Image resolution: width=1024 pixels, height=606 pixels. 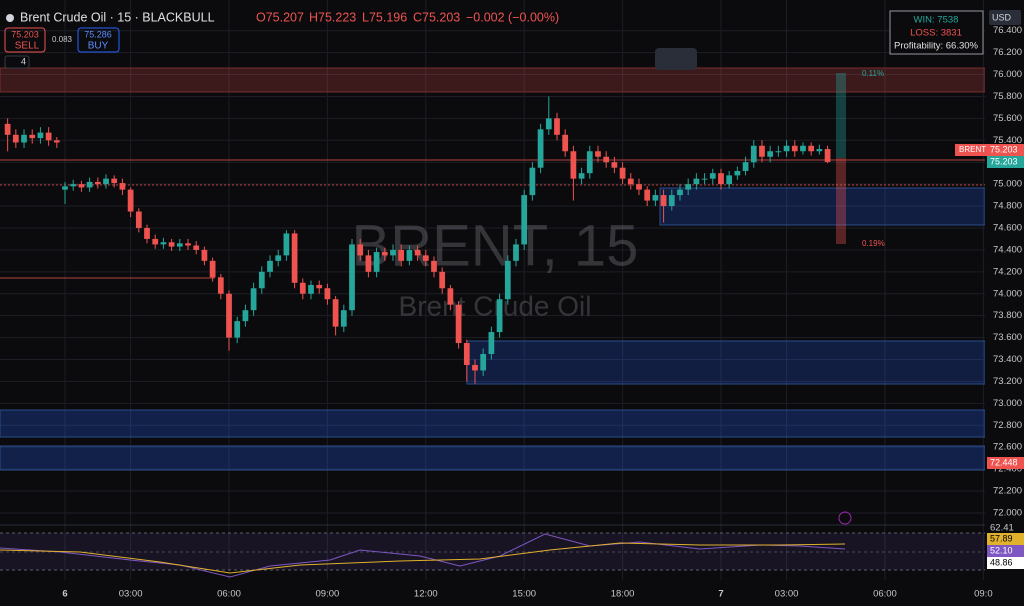 What do you see at coordinates (1007, 491) in the screenshot?
I see `y-tick-label: 72.200` at bounding box center [1007, 491].